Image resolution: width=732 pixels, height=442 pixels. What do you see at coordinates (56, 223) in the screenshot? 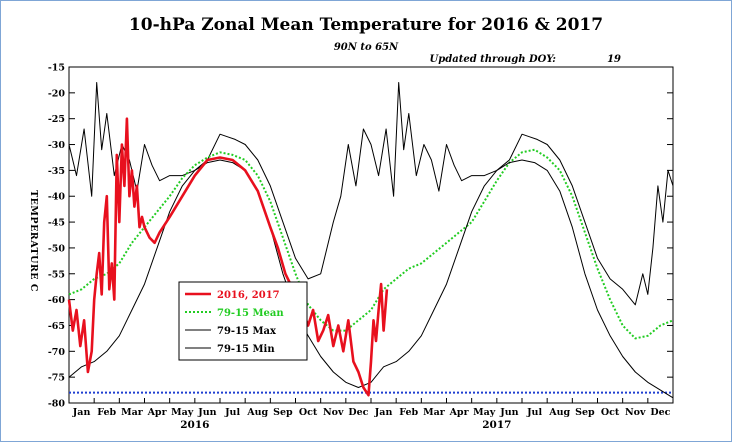
I see `y-tick-label: -45` at bounding box center [56, 223].